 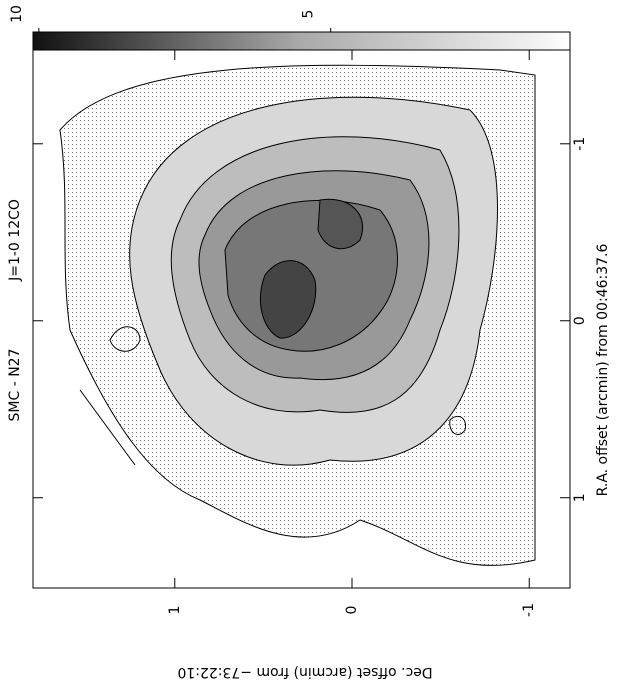 I want to click on x-tick-label: 1, so click(x=580, y=497).